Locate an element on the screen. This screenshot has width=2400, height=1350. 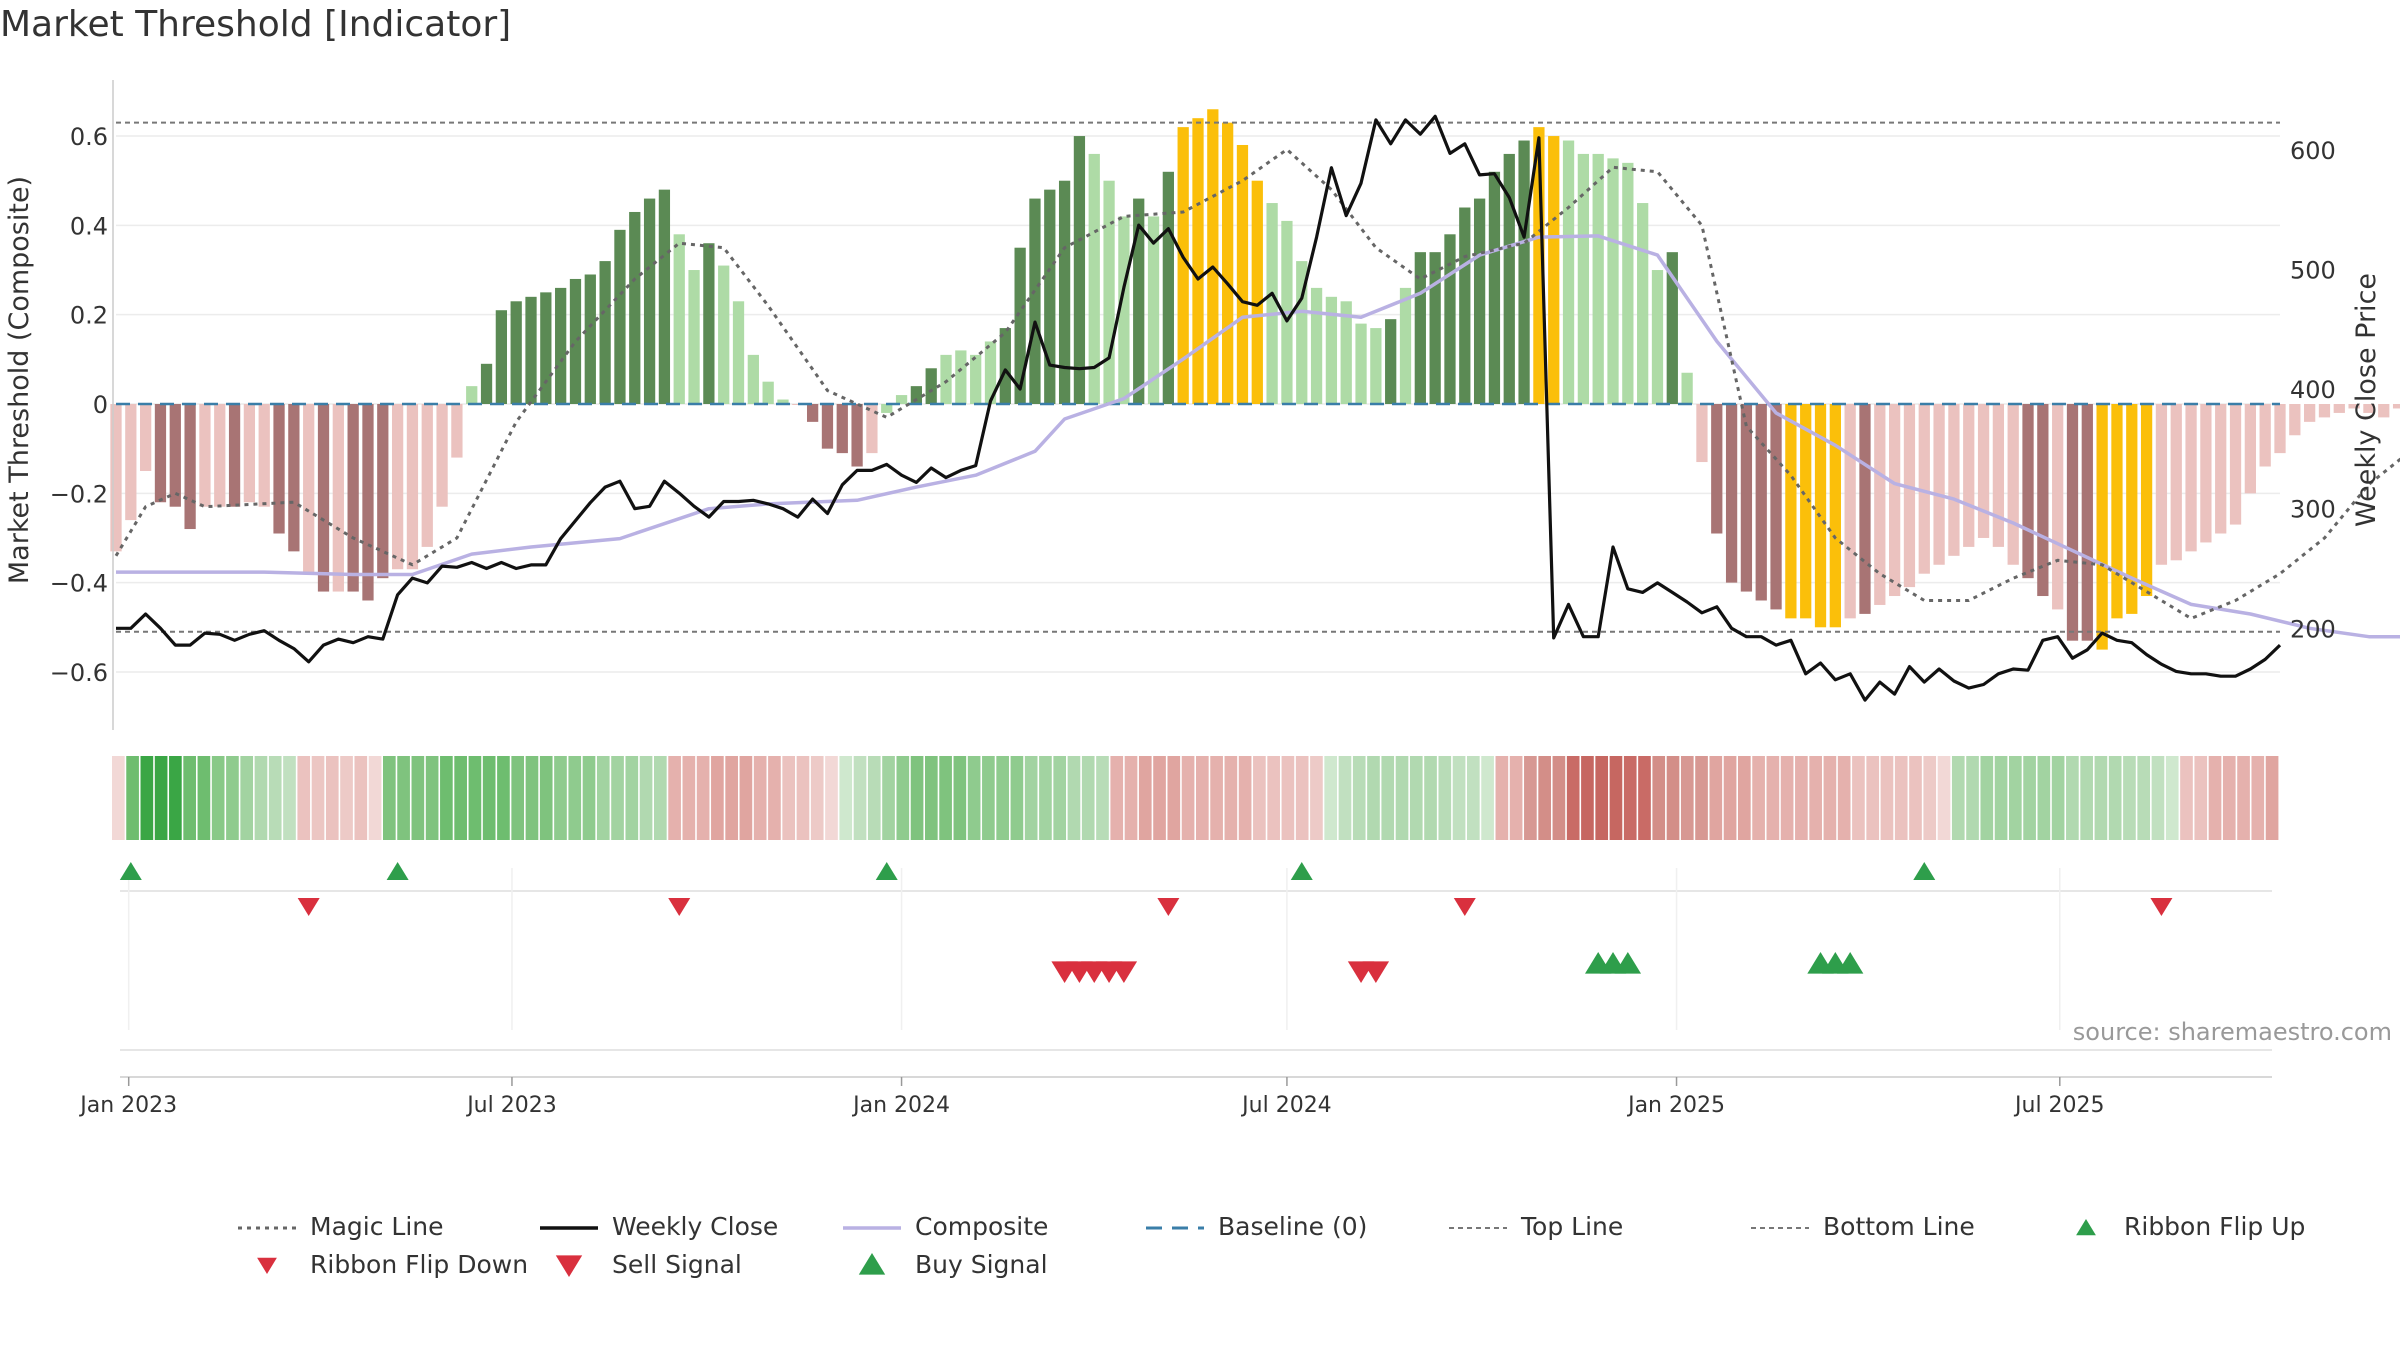
buy-signal-marker is located at coordinates (1628, 963).